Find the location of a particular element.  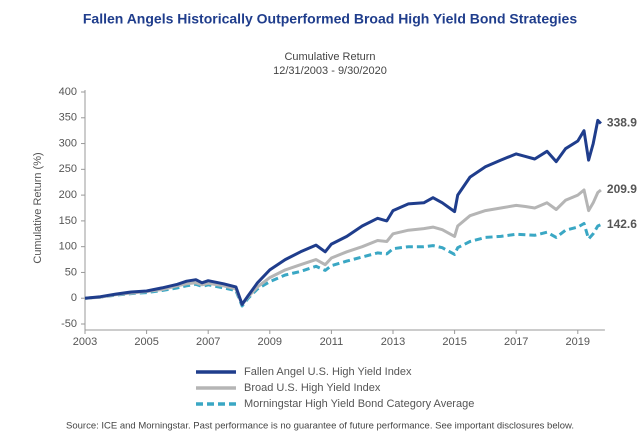

end-label: 209.9 is located at coordinates (622, 189).